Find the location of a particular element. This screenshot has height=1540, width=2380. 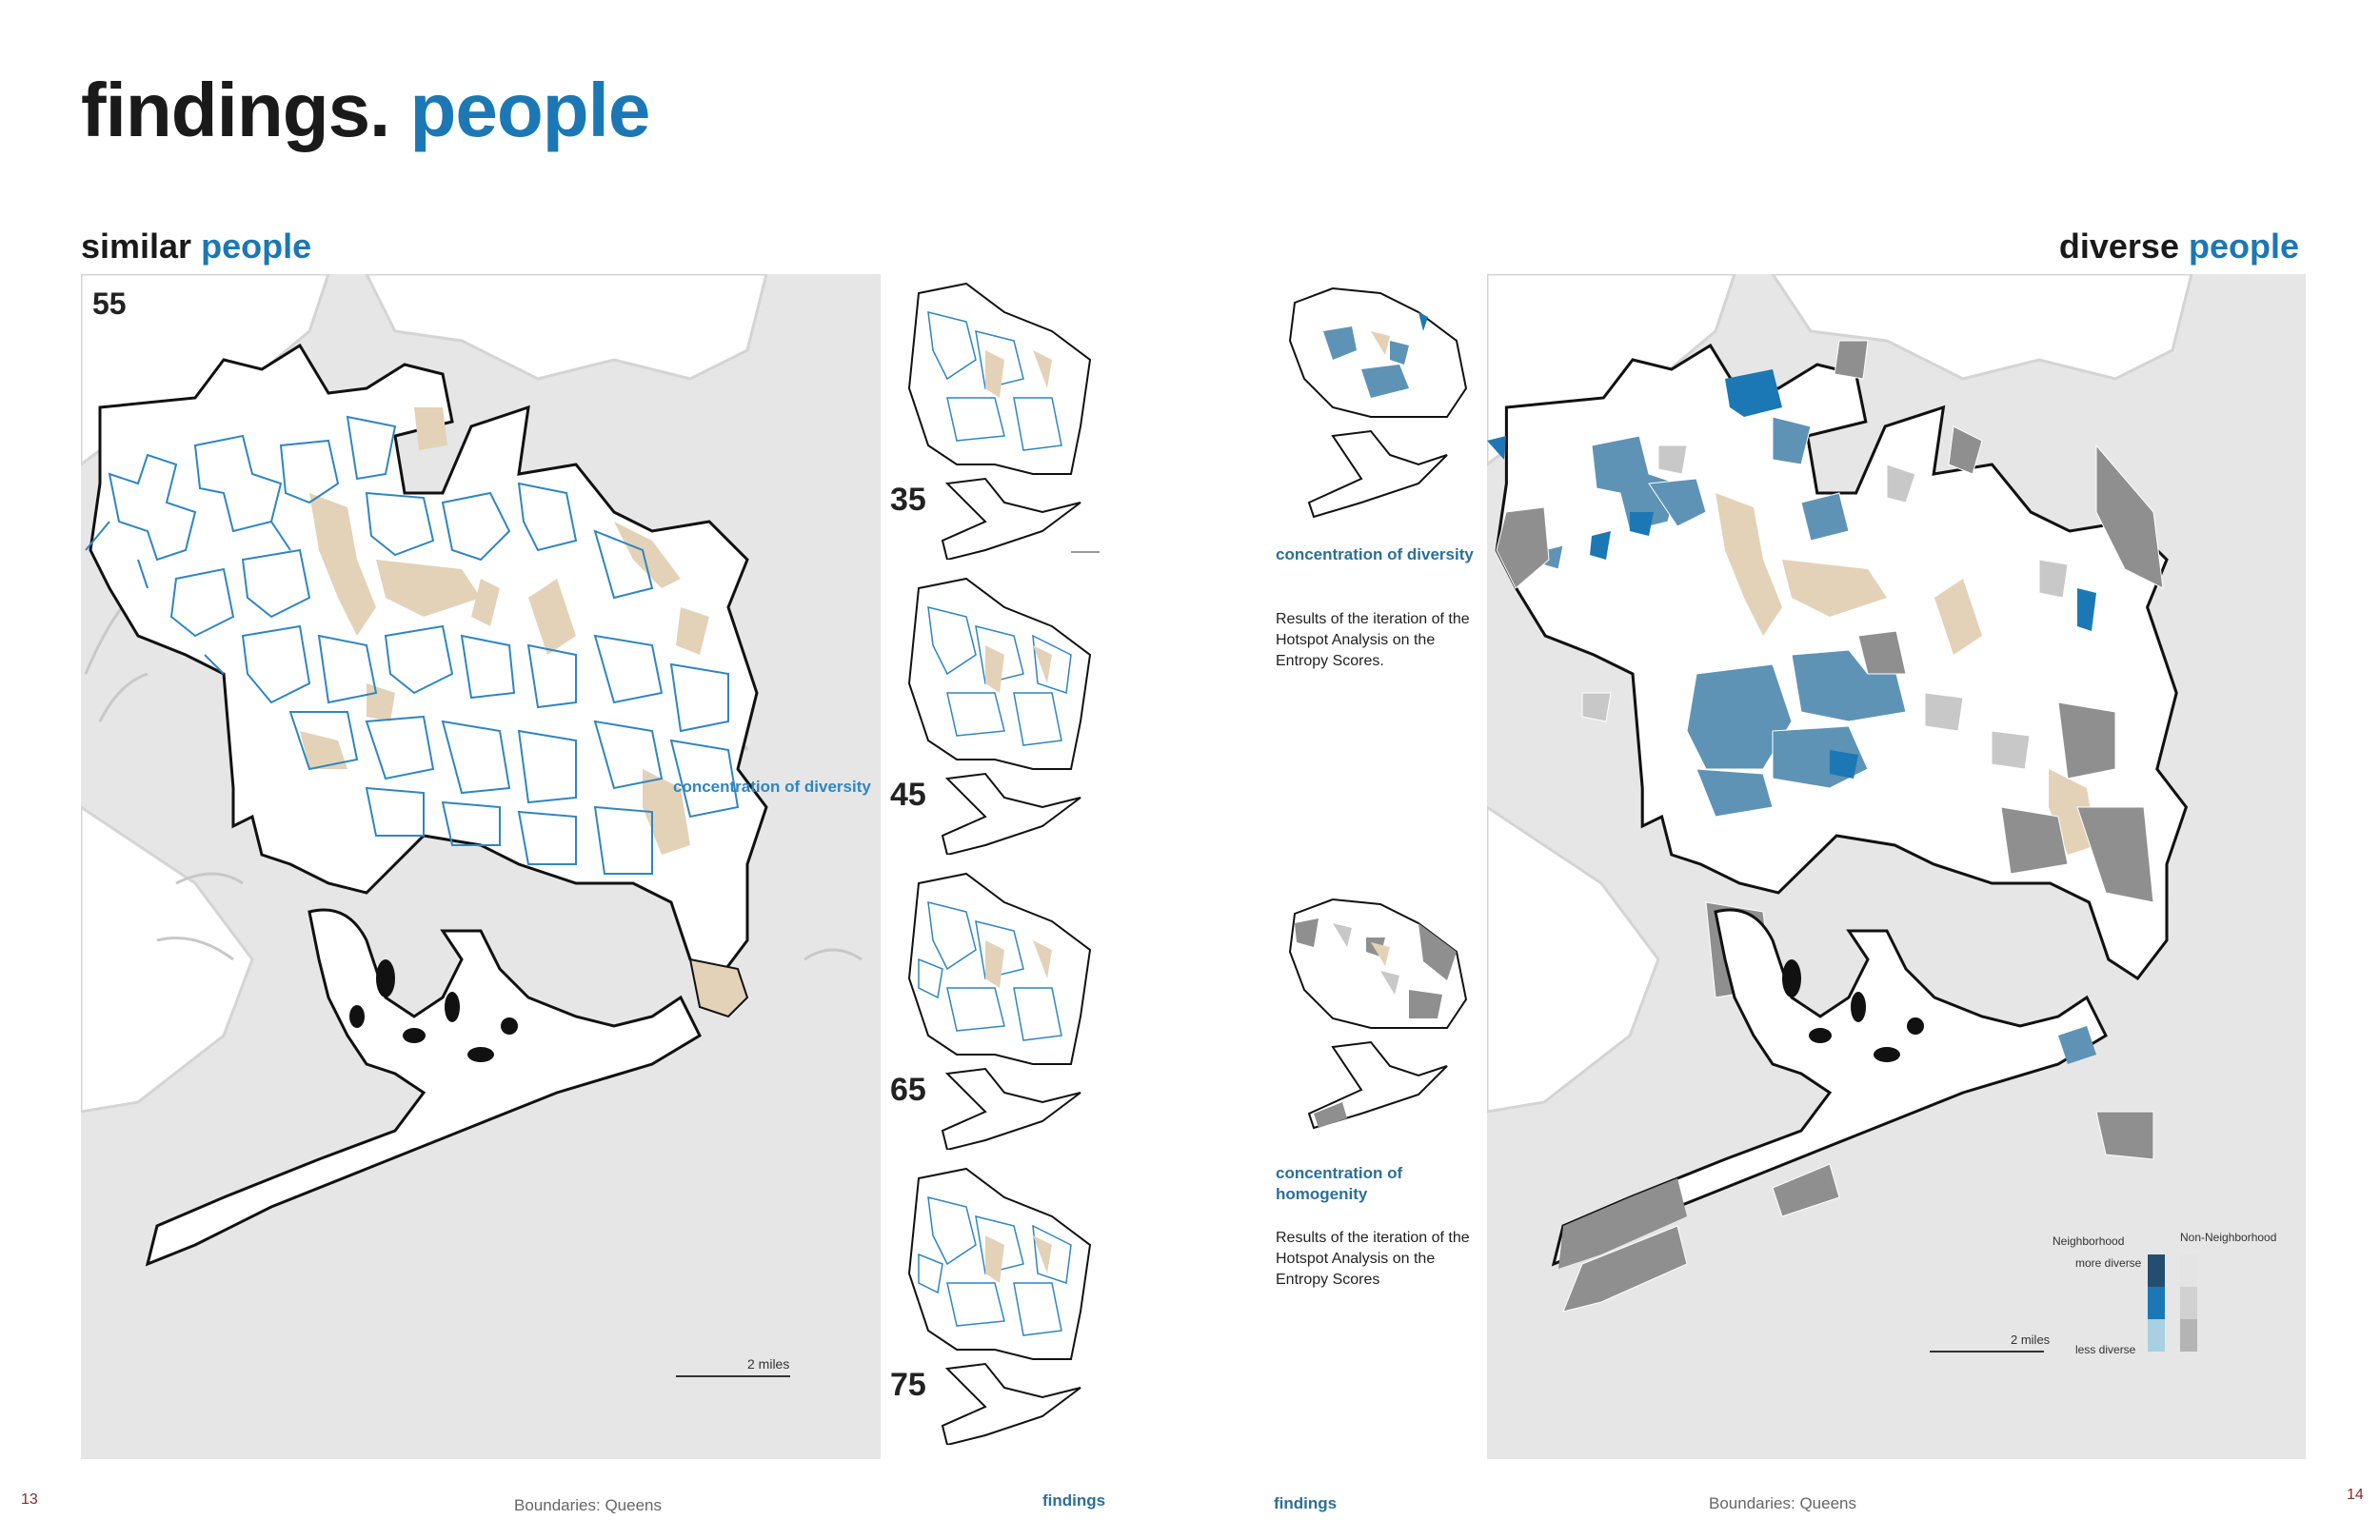

rockaway-and-jamaica-bay-right is located at coordinates (1829, 1087).